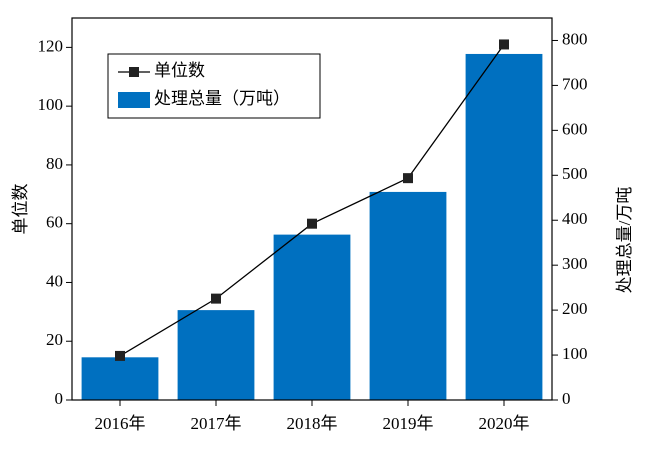  What do you see at coordinates (575, 38) in the screenshot?
I see `y2-tick-label: 800` at bounding box center [575, 38].